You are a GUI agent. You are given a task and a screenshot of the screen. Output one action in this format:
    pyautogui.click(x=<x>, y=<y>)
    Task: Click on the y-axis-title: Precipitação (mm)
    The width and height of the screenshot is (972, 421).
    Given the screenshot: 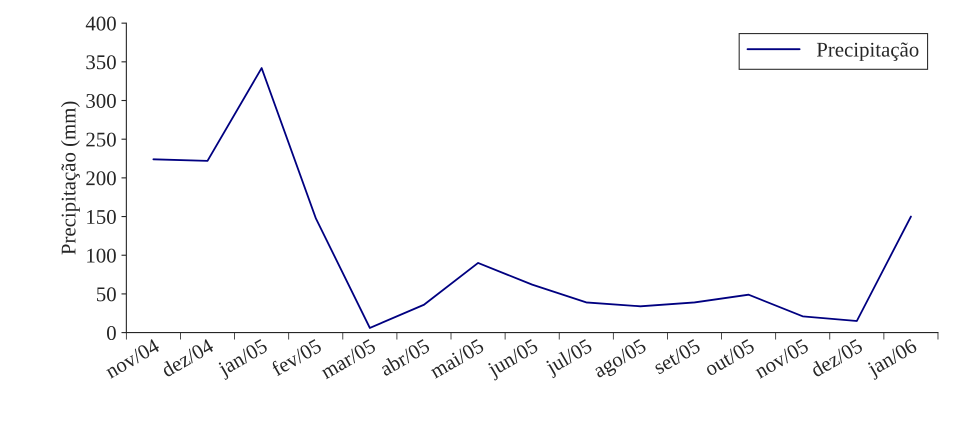 What is the action you would take?
    pyautogui.click(x=70, y=178)
    